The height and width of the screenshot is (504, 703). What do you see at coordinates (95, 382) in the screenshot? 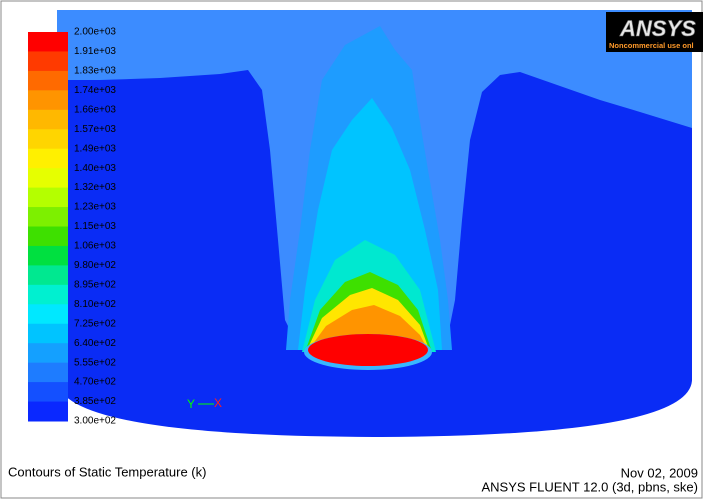
I see `legend-label: 4.70e+02` at bounding box center [95, 382].